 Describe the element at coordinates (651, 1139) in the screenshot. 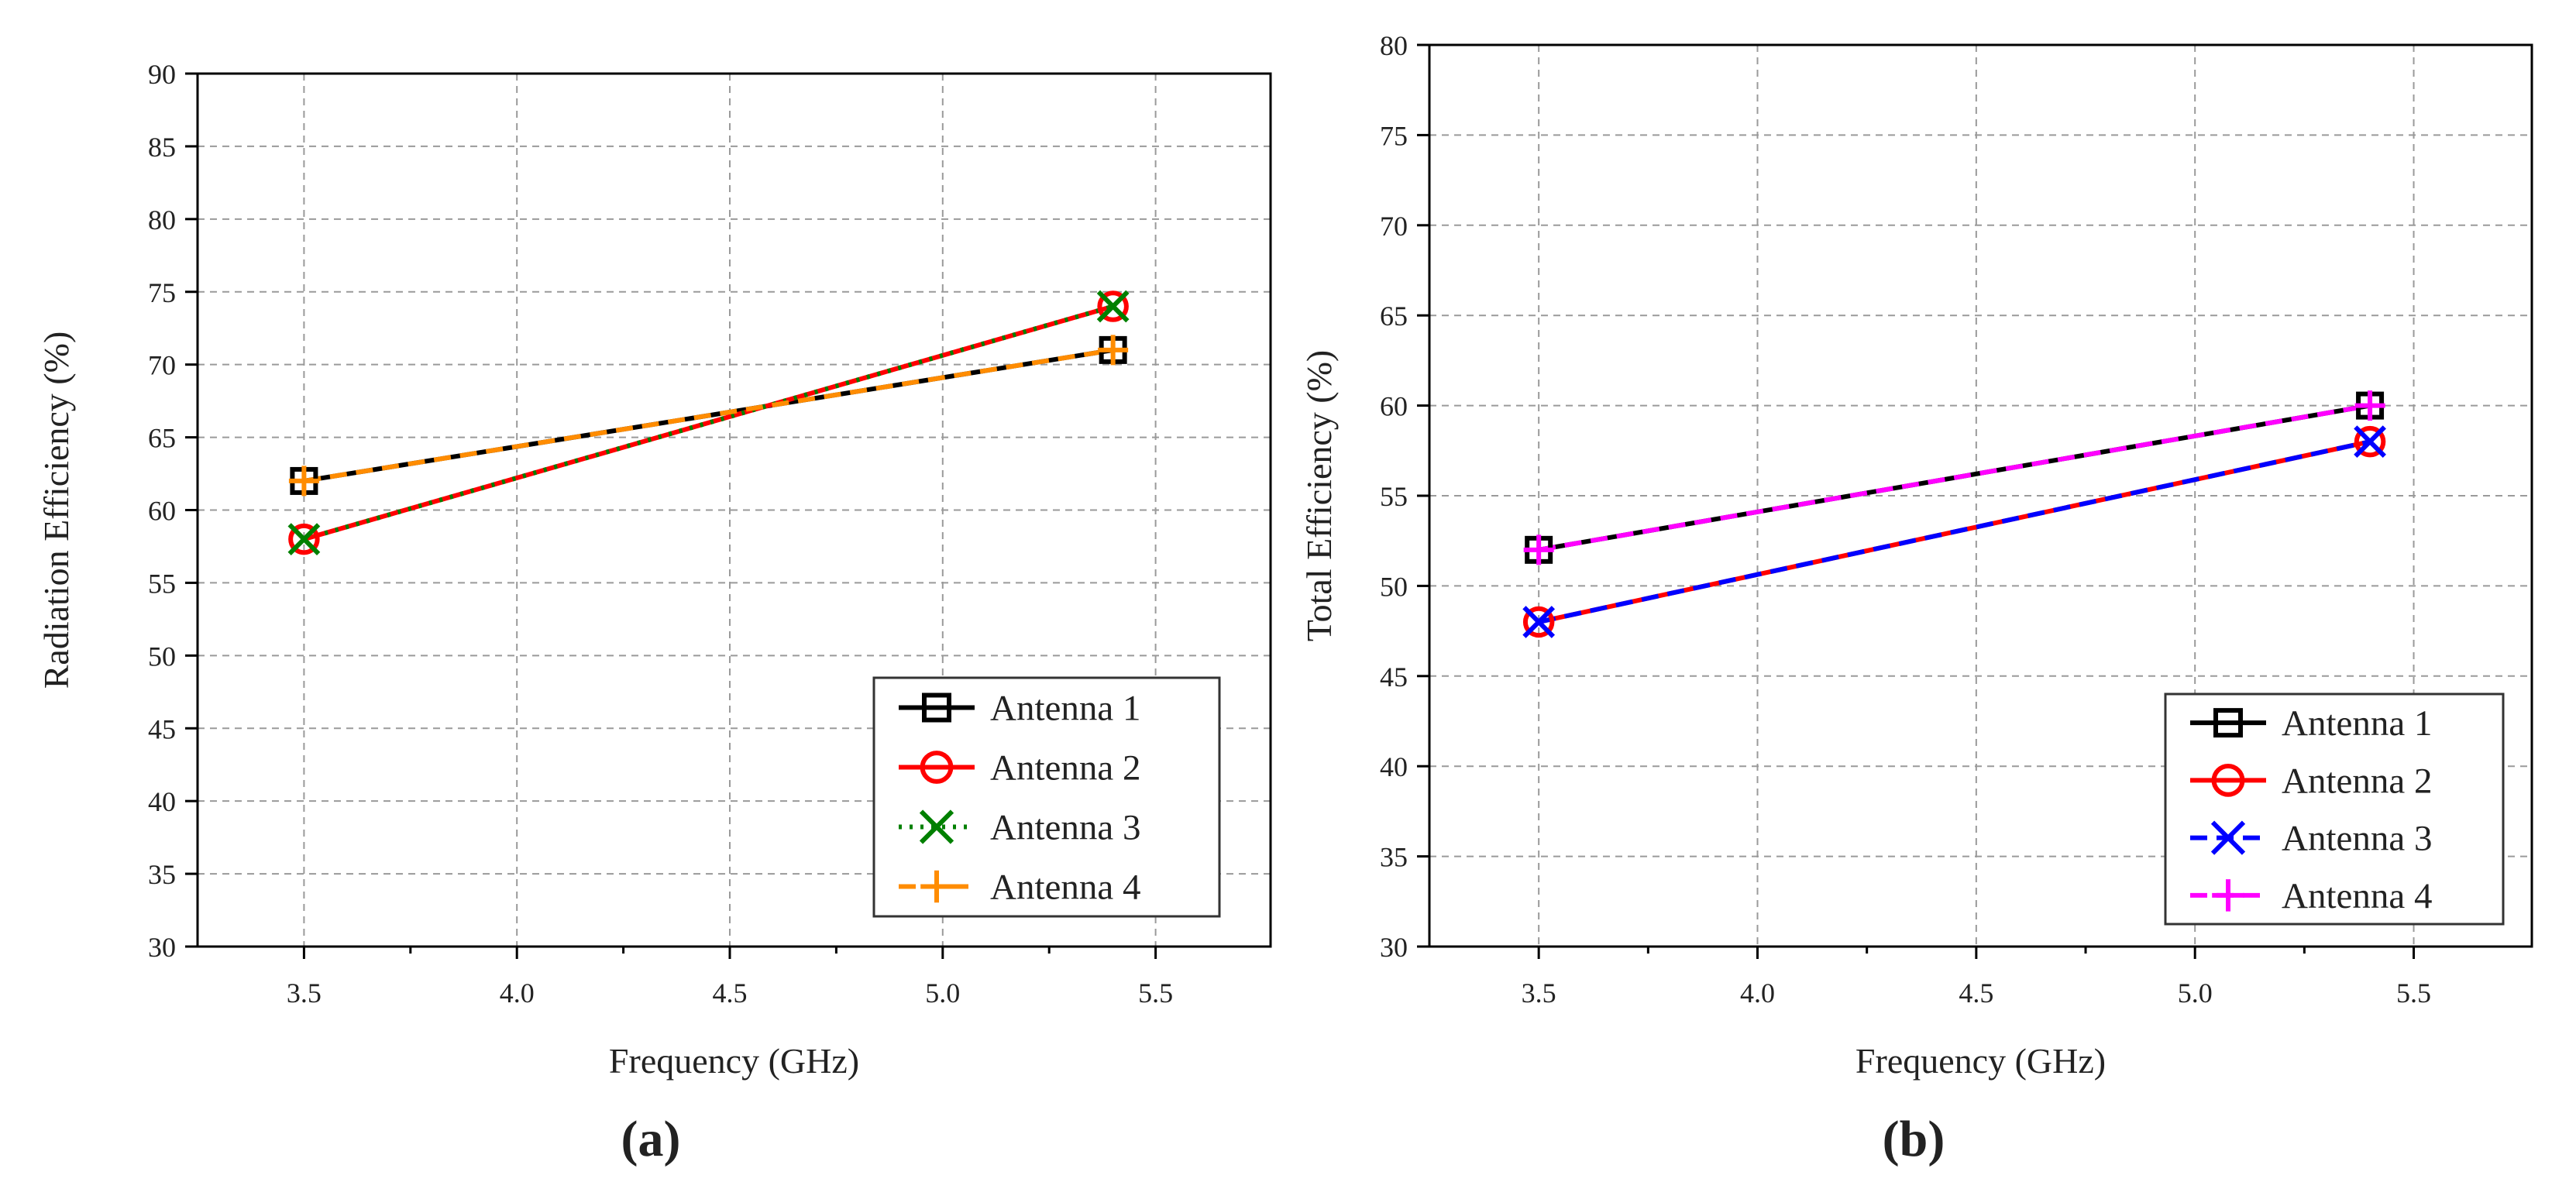

I see `panel-label: (a)` at that location.